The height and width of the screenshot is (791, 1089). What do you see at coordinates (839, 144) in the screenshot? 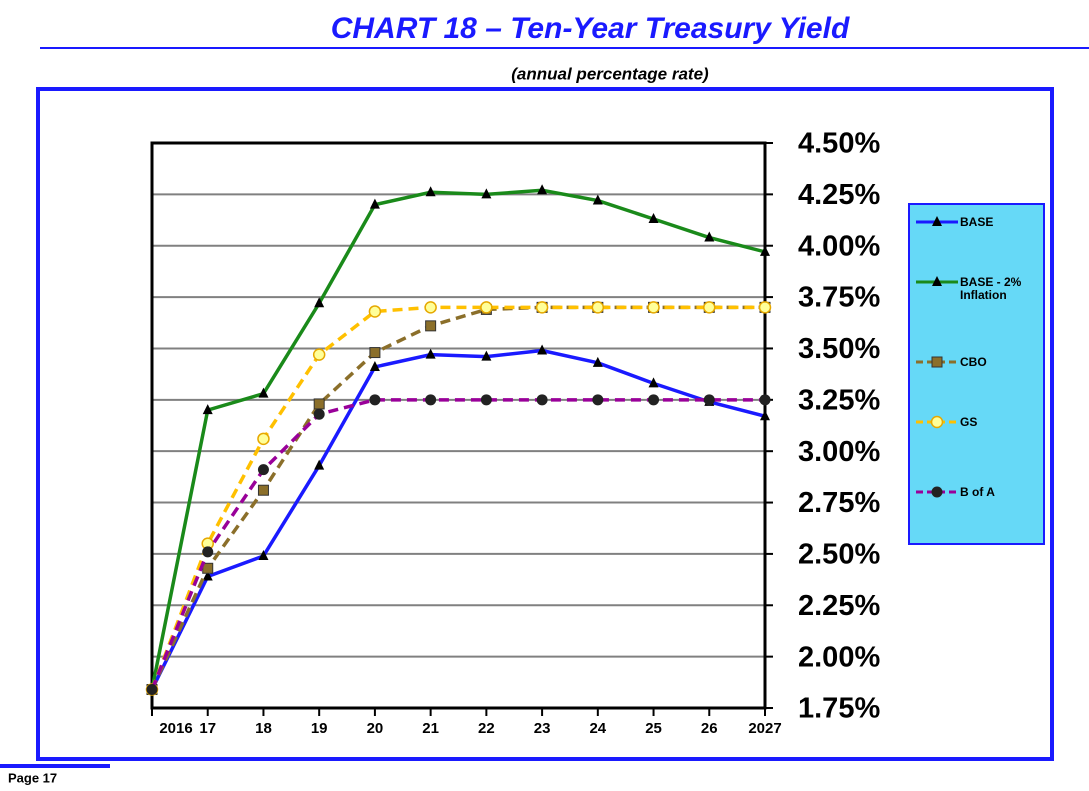
I see `y-tick-label: 4.50%` at bounding box center [839, 144].